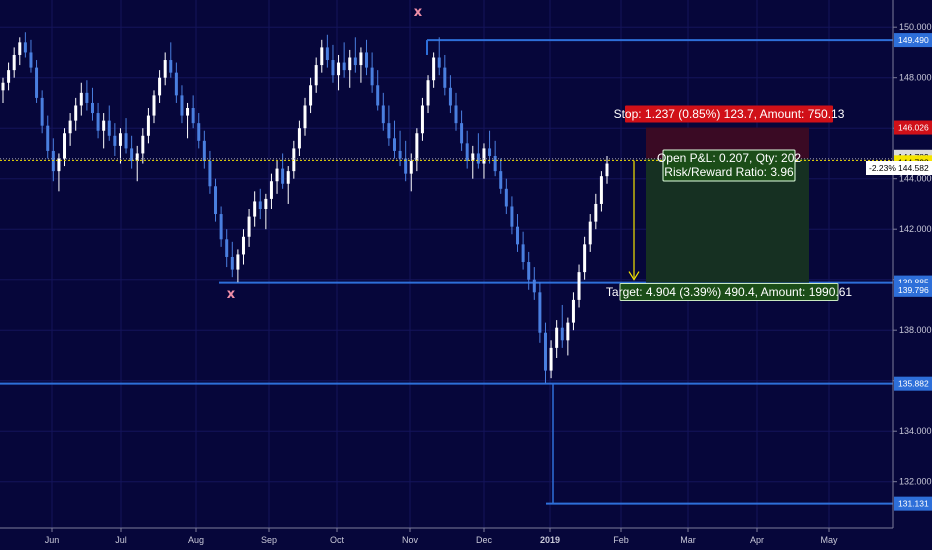 The height and width of the screenshot is (550, 932). What do you see at coordinates (269, 540) in the screenshot?
I see `time-tick-label: Sep` at bounding box center [269, 540].